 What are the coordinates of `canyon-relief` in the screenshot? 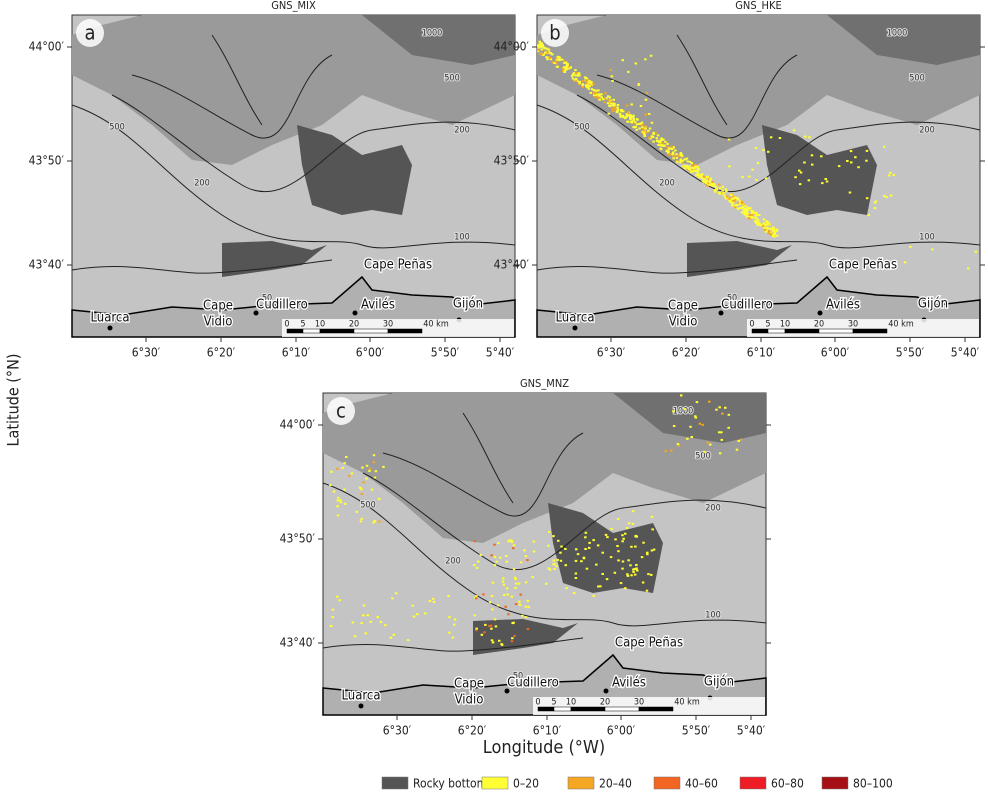 It's located at (544, 468).